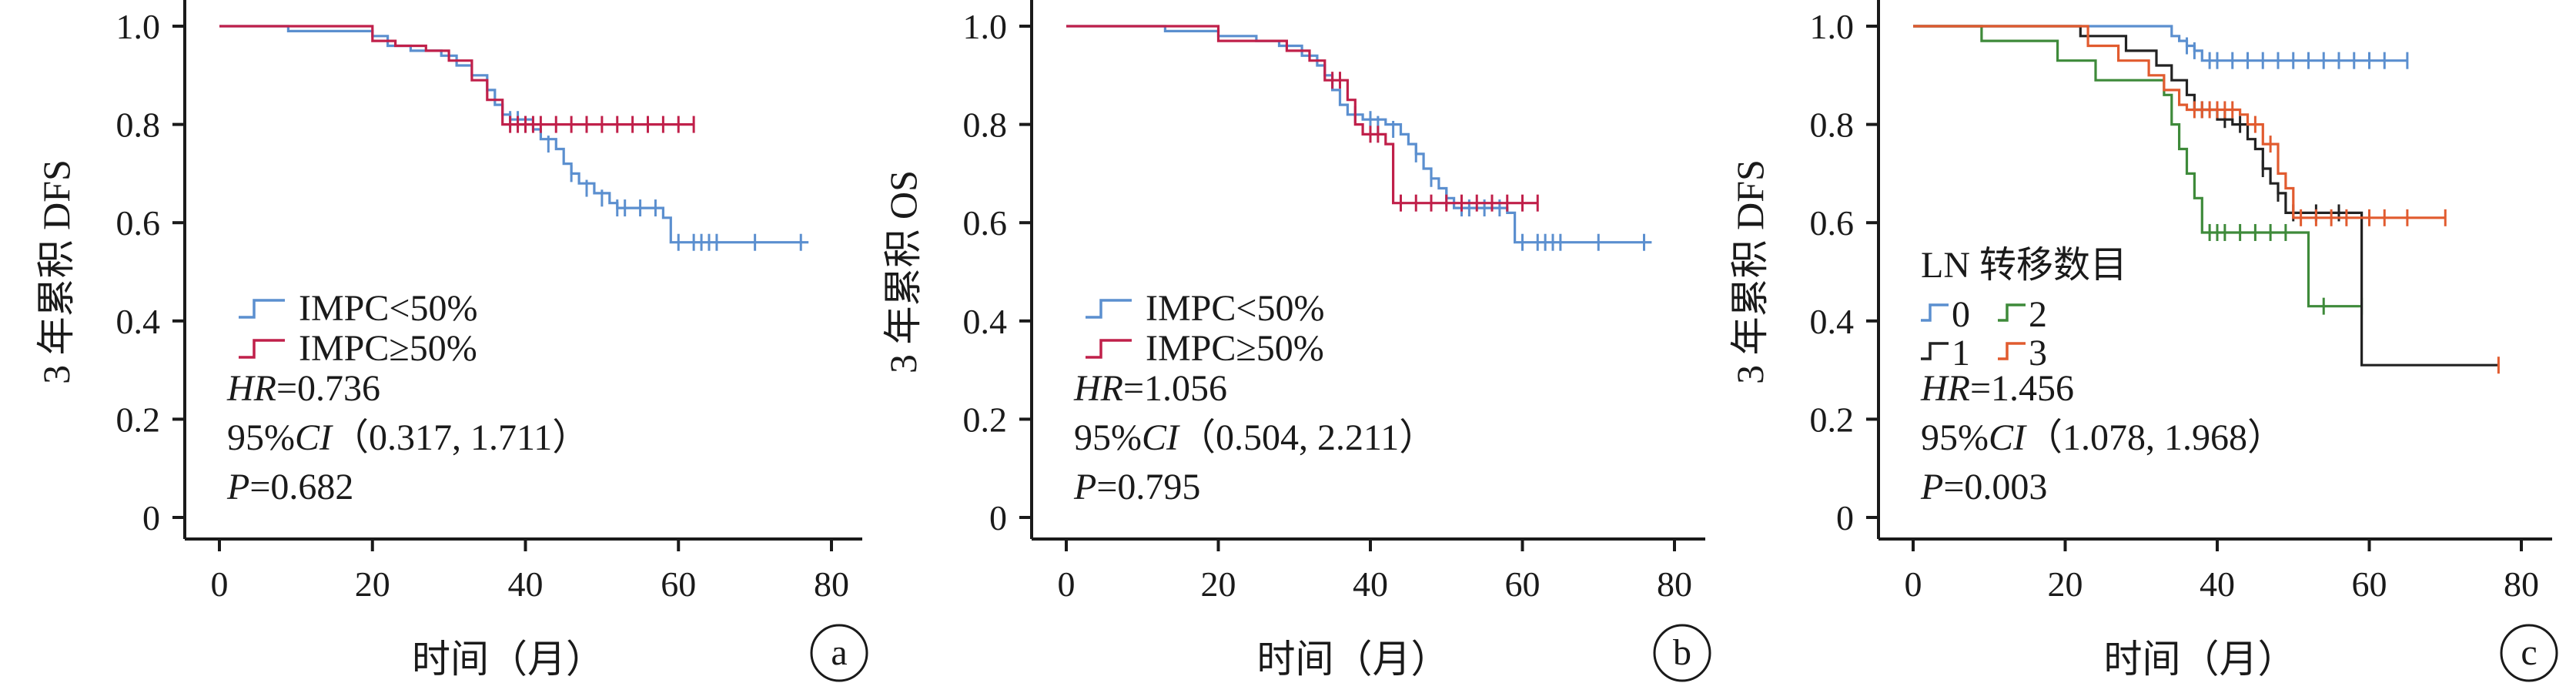  I want to click on legend-entry: 3, so click(2038, 353).